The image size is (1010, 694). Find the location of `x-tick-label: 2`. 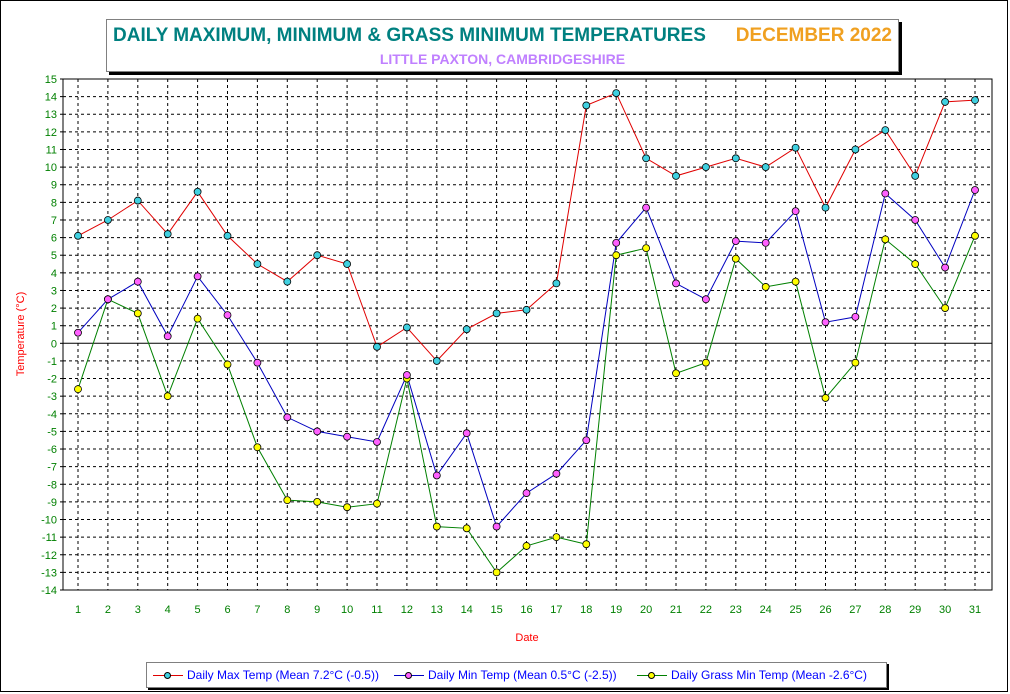

x-tick-label: 2 is located at coordinates (108, 610).